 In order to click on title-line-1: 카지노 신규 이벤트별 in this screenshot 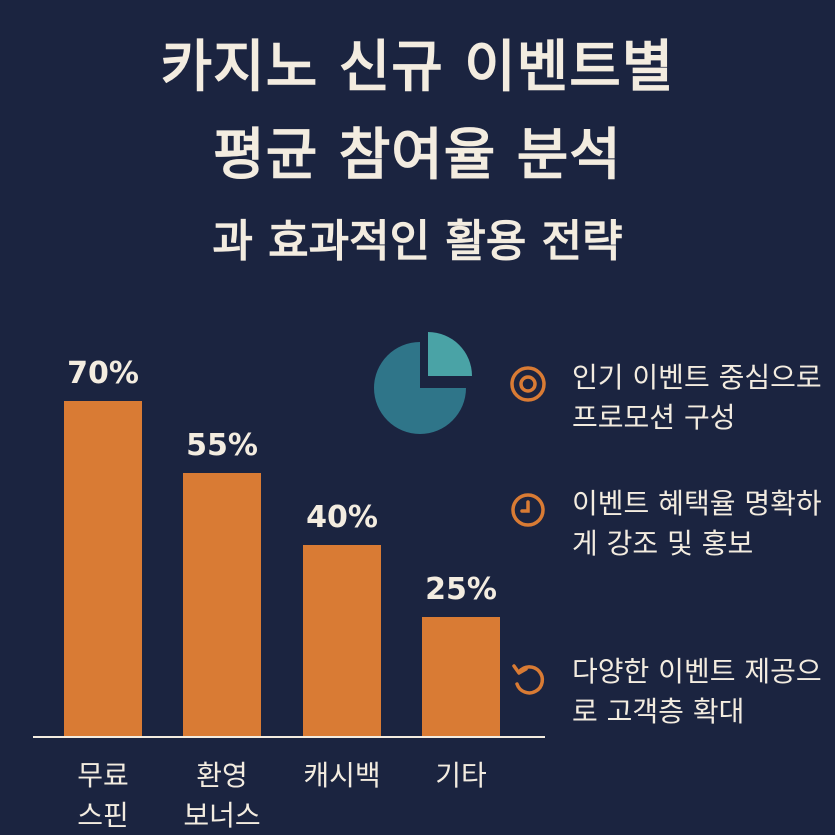, I will do `click(417, 67)`.